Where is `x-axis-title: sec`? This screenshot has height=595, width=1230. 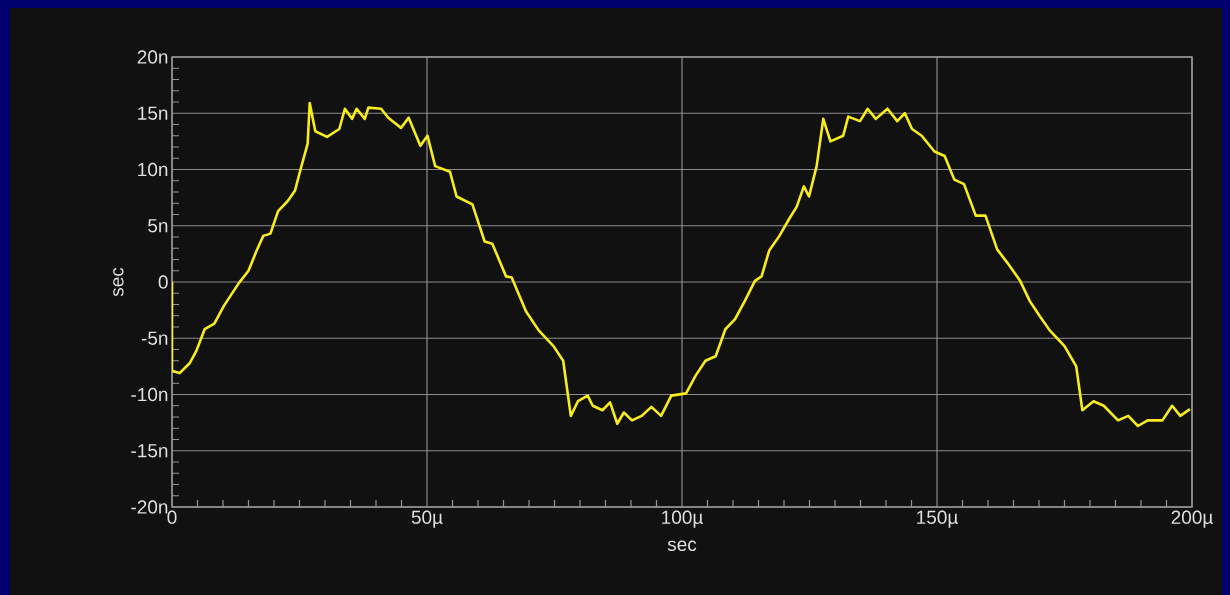
x-axis-title: sec is located at coordinates (682, 546).